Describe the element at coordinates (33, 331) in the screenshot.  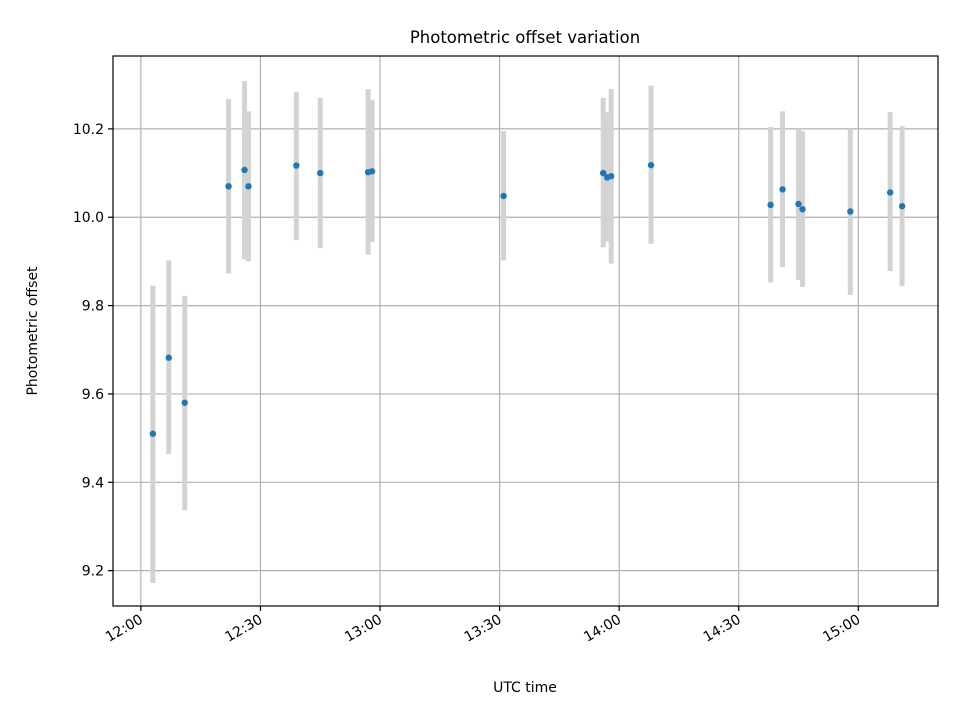
I see `y-axis-label: Photometric offset` at that location.